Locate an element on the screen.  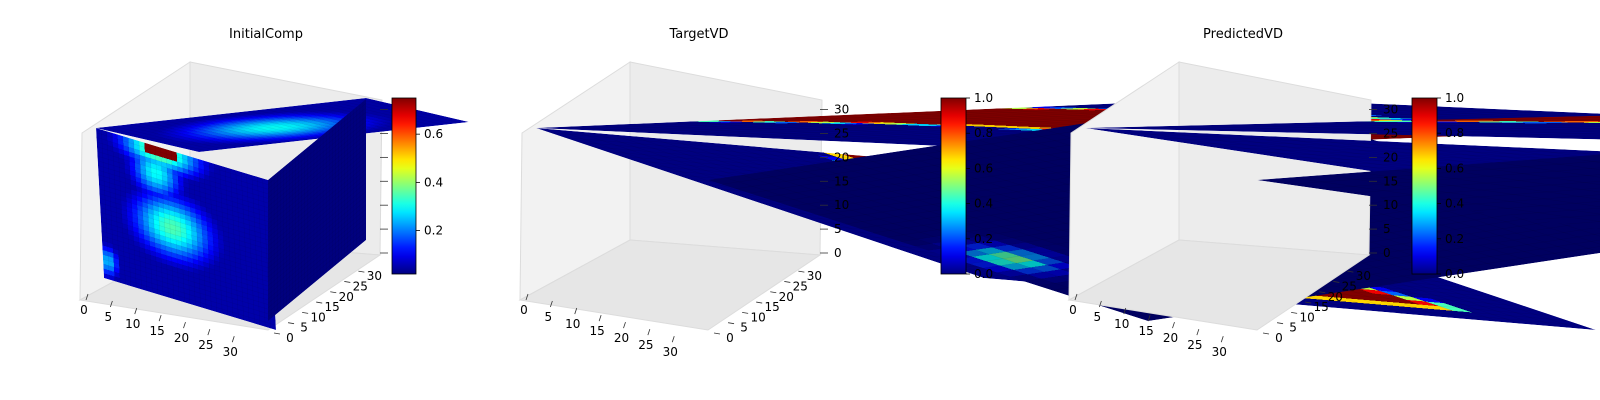
chart-title: InitialComp is located at coordinates (266, 34).